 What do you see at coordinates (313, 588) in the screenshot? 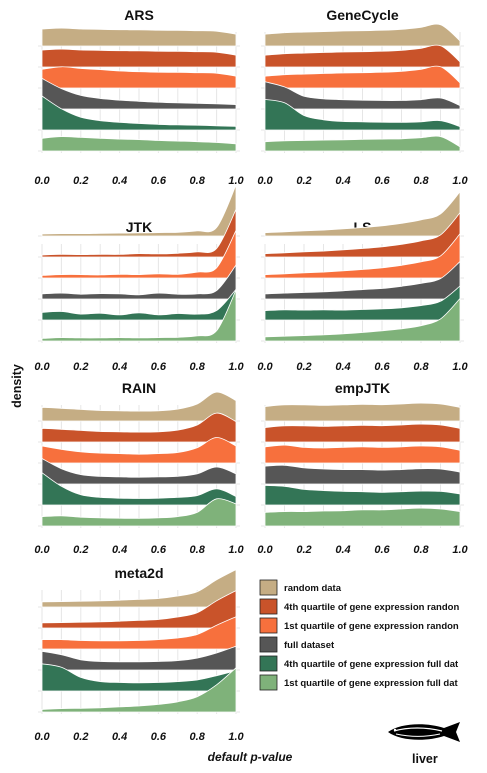
I see `legend-label: random data` at bounding box center [313, 588].